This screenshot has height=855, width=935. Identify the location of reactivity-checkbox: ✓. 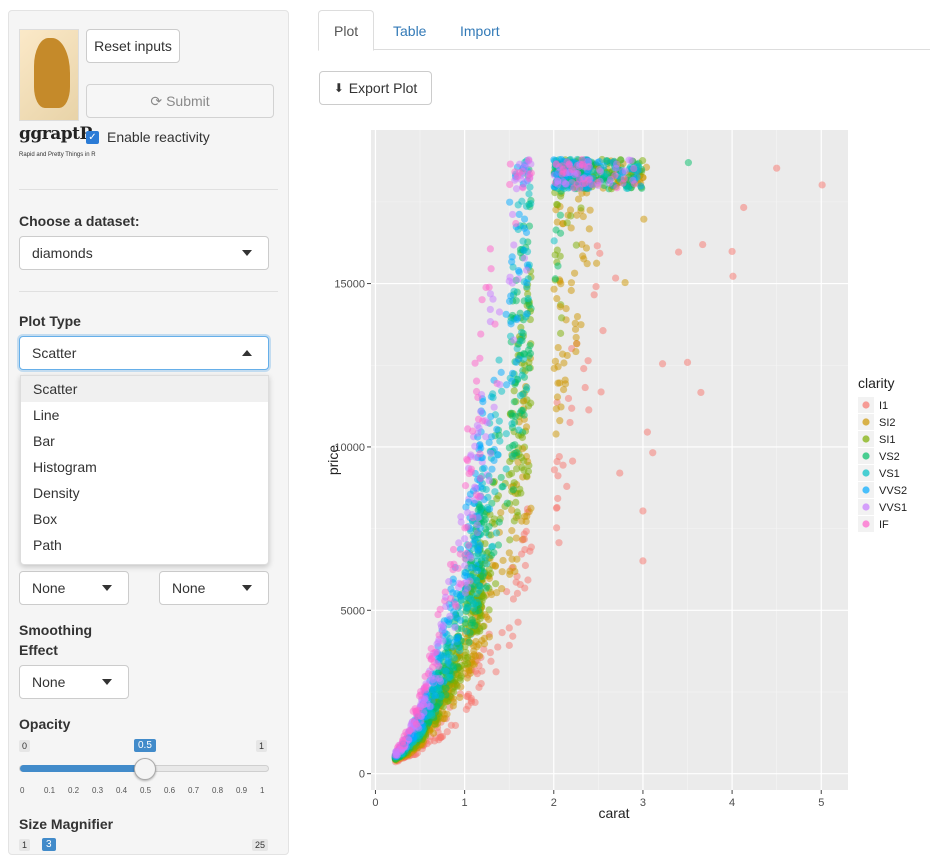
(92, 137).